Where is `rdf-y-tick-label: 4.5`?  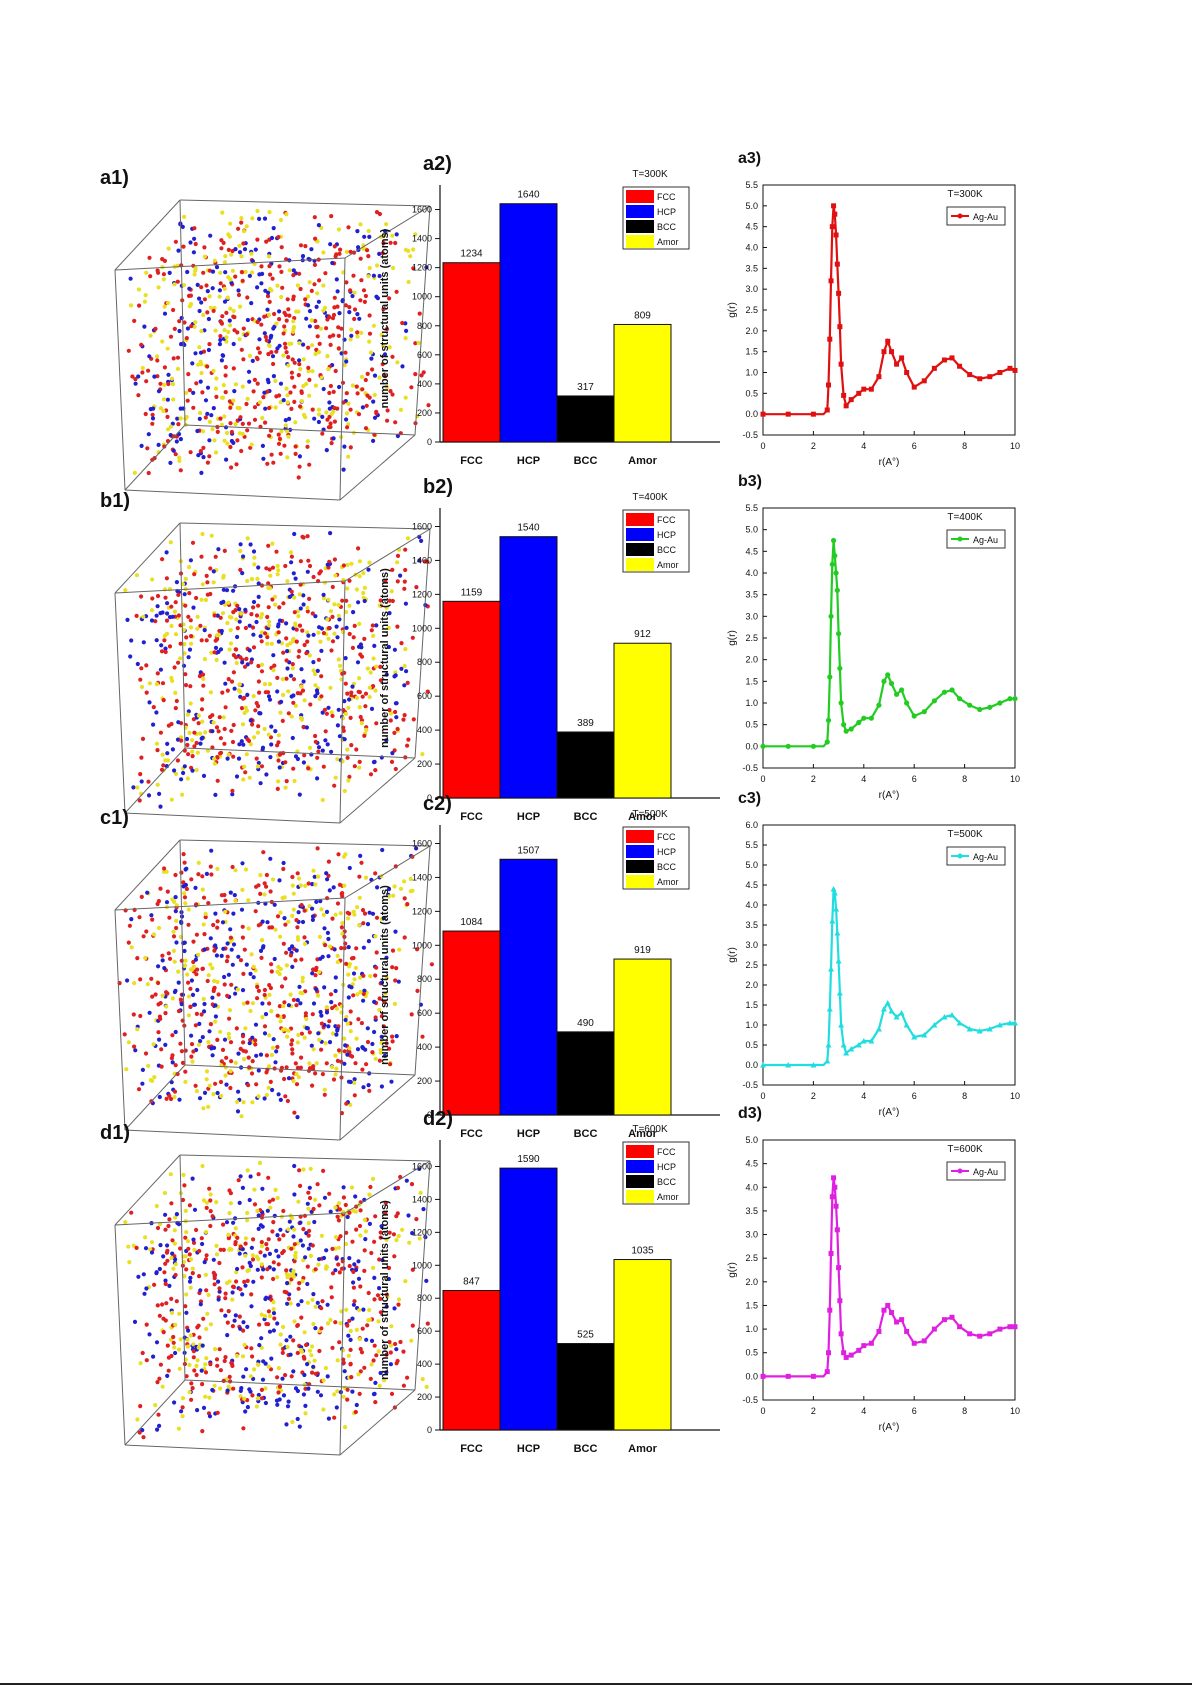 rdf-y-tick-label: 4.5 is located at coordinates (751, 227).